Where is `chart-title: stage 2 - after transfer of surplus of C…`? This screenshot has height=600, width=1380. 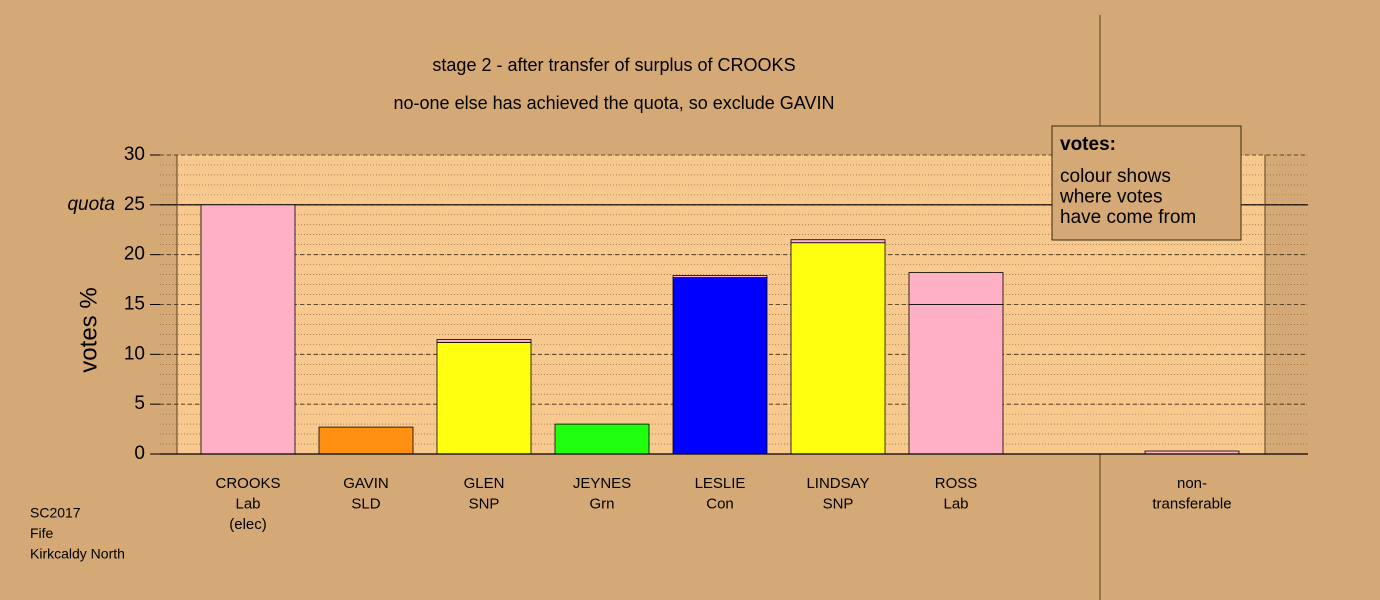 chart-title: stage 2 - after transfer of surplus of C… is located at coordinates (613, 65).